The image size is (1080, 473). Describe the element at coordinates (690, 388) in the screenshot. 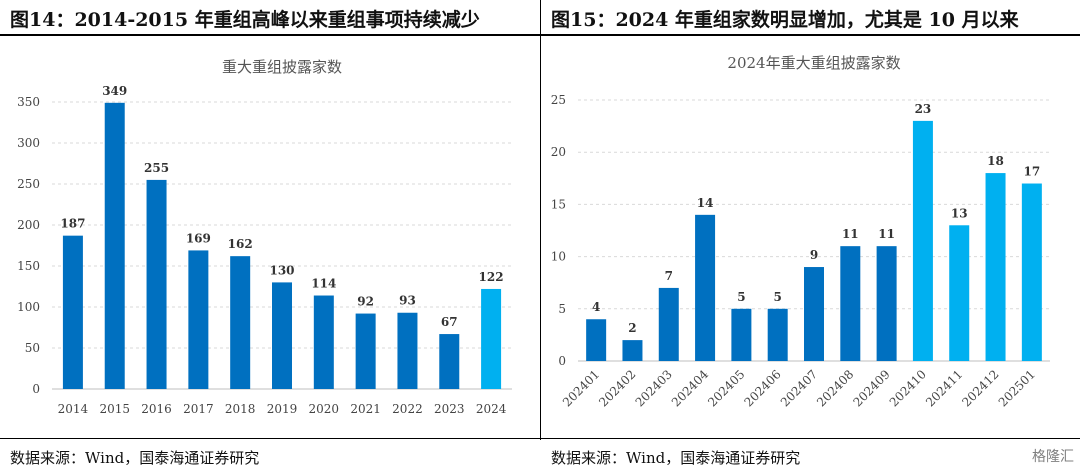

I see `right-x-tick-label: 202404` at that location.